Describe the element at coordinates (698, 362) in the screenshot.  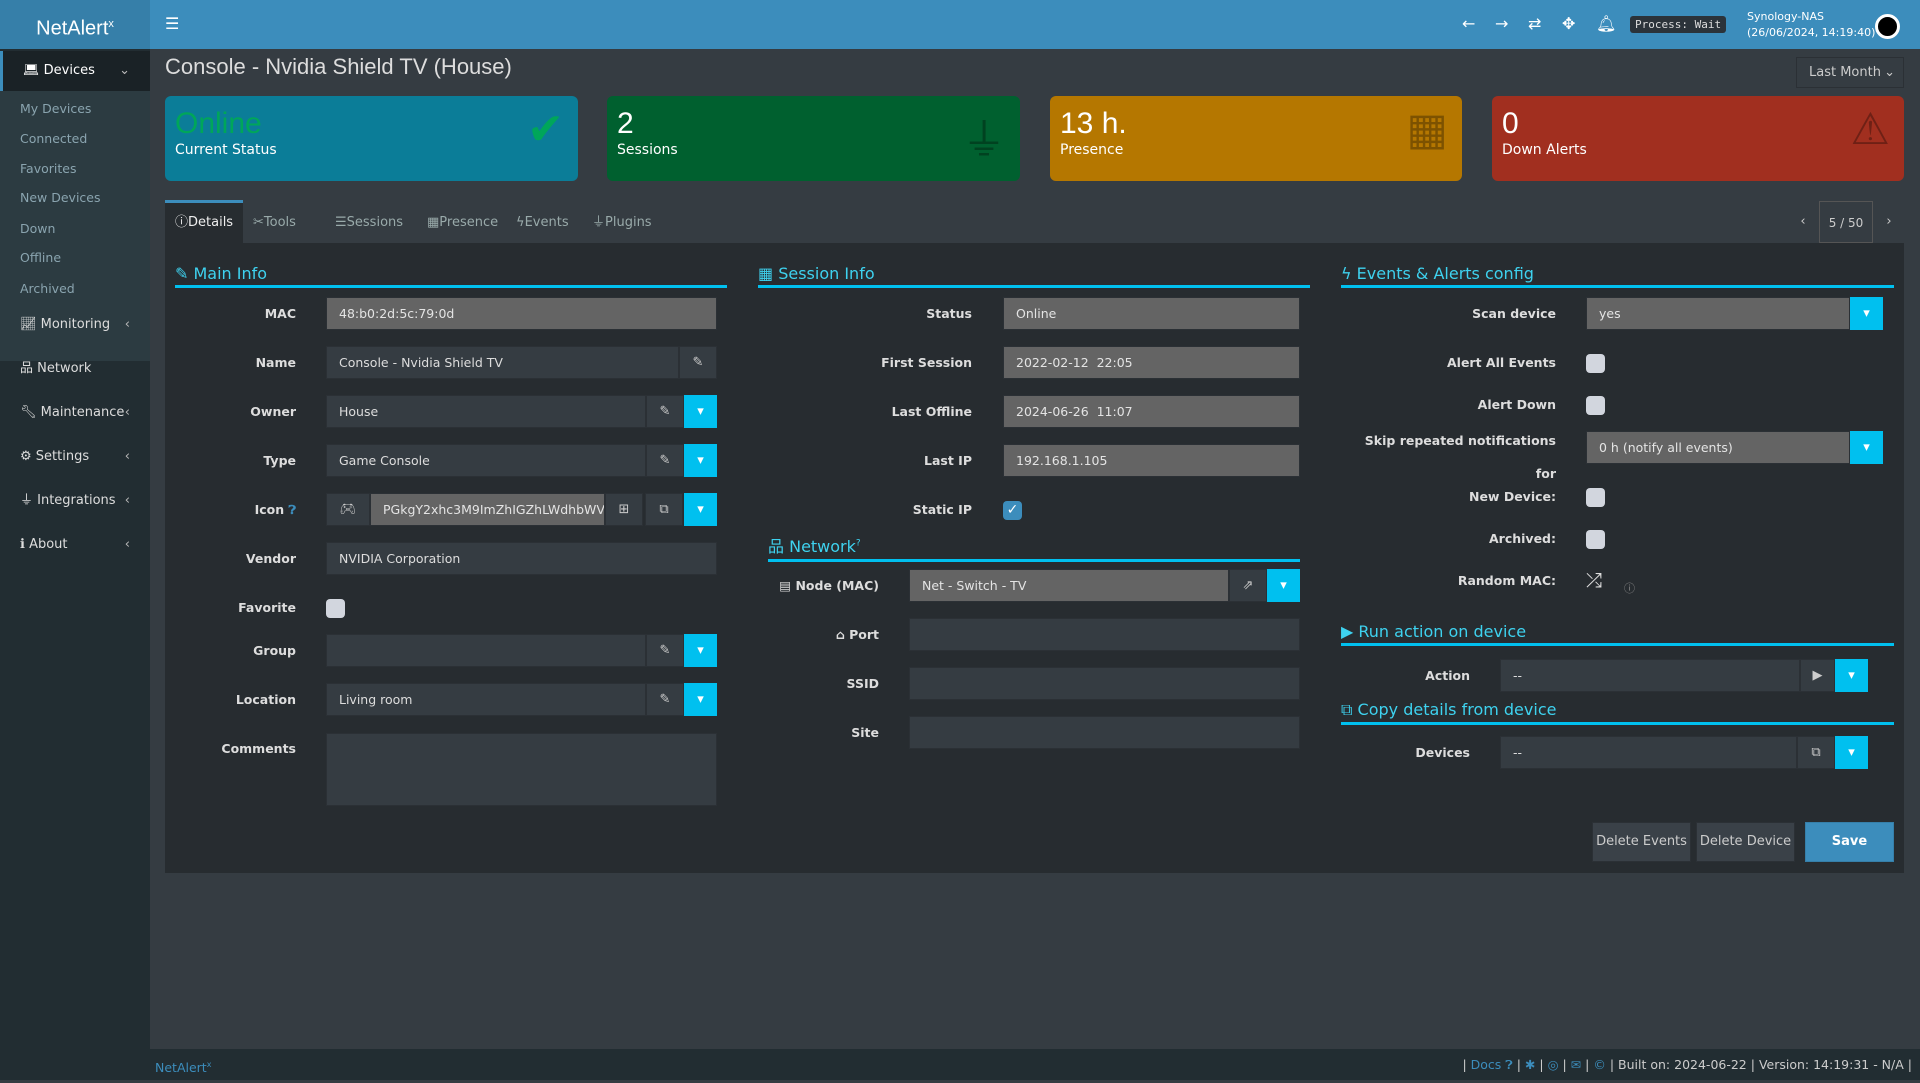
I see `edit-name-button: ✎` at that location.